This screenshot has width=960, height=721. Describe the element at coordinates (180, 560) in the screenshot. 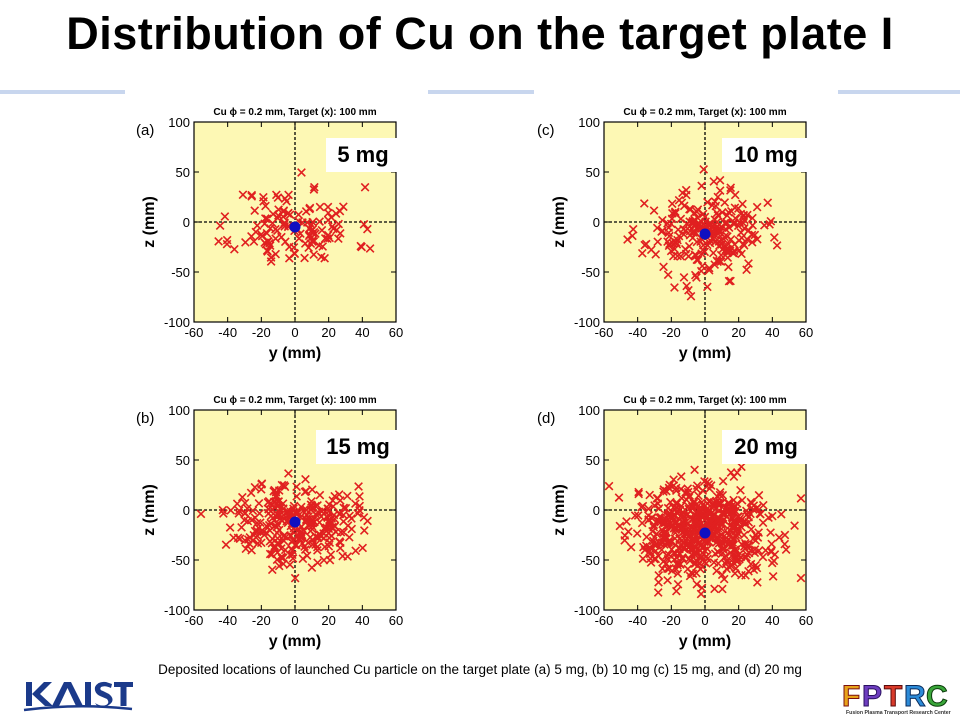

I see `y-tick-label: -50` at that location.